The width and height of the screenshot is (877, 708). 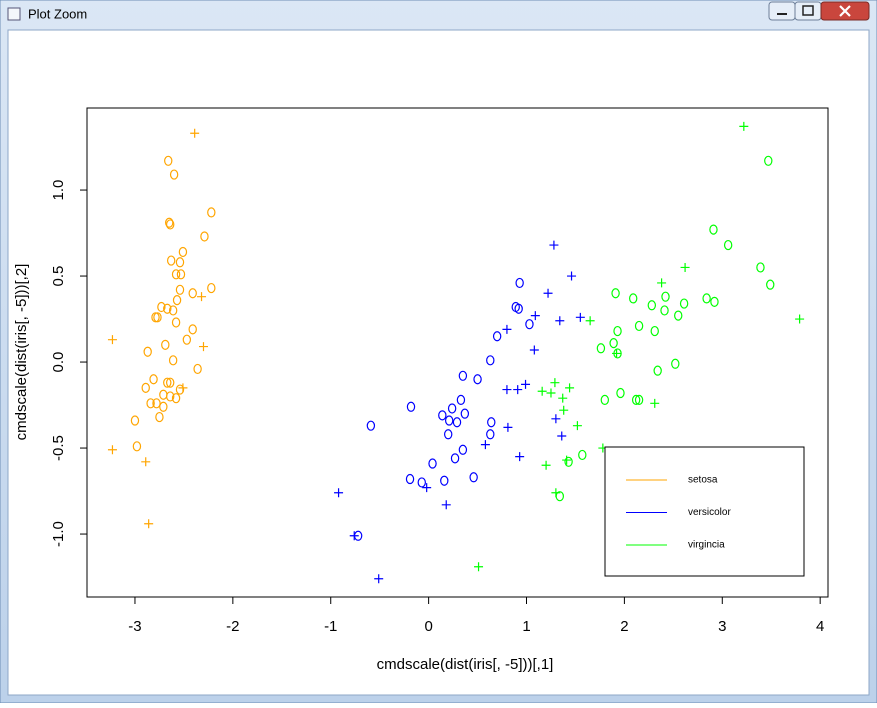 What do you see at coordinates (782, 11) in the screenshot?
I see `minimize-button` at bounding box center [782, 11].